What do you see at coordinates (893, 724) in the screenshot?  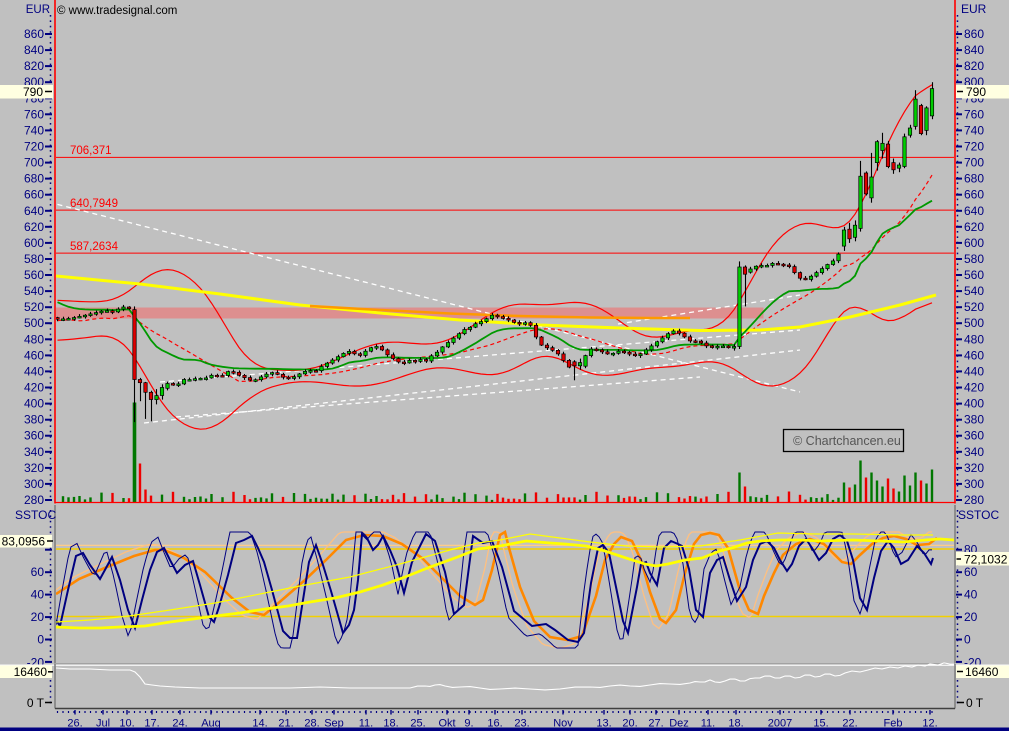 I see `svg-text: Feb` at bounding box center [893, 724].